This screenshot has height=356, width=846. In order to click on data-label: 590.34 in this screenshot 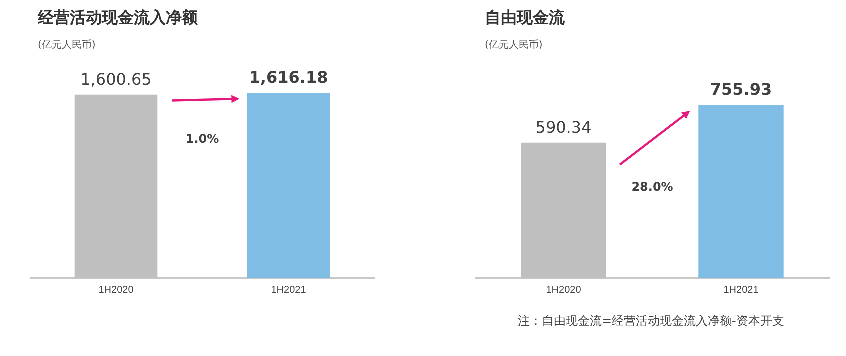, I will do `click(564, 128)`.